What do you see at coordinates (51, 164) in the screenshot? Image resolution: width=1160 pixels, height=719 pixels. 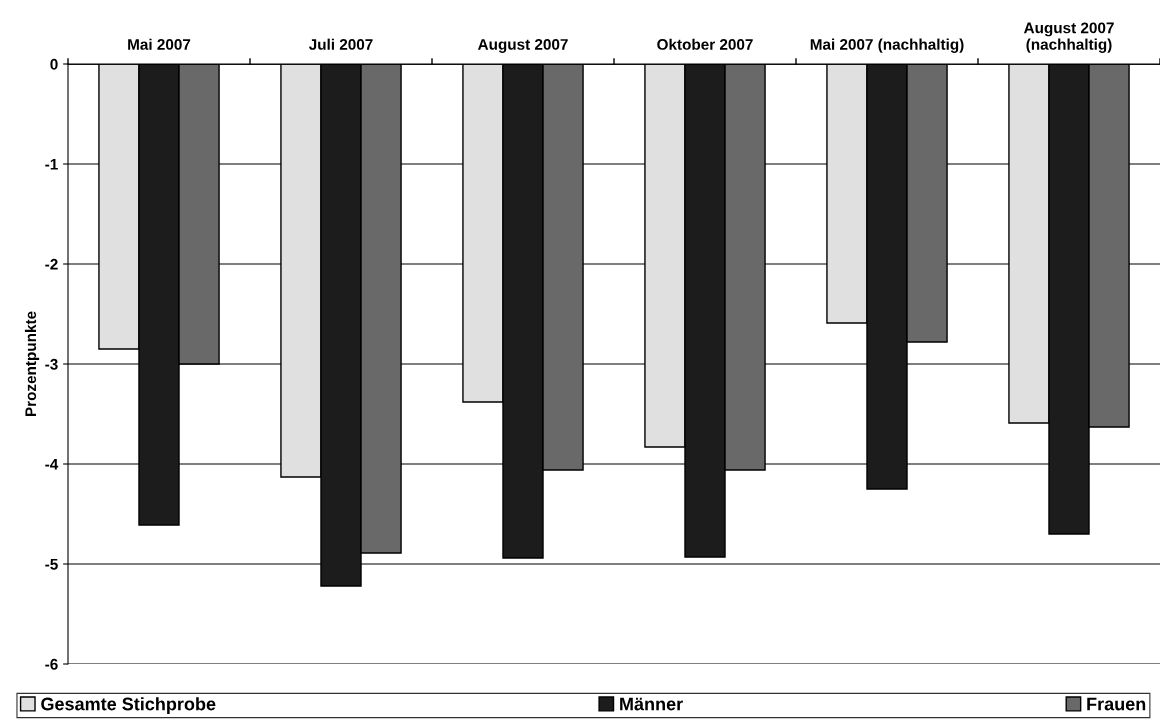 I see `y-tick-label: -1` at bounding box center [51, 164].